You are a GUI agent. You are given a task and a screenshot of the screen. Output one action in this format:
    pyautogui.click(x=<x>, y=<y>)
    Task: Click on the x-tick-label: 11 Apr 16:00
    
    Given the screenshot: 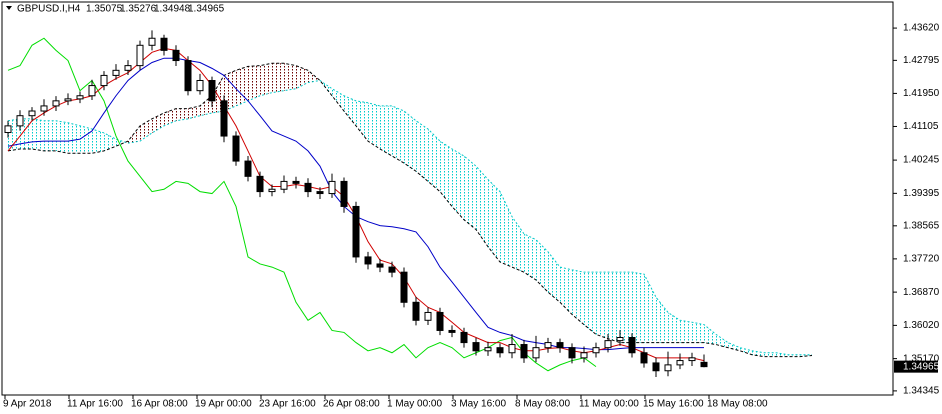 What is the action you would take?
    pyautogui.click(x=95, y=404)
    